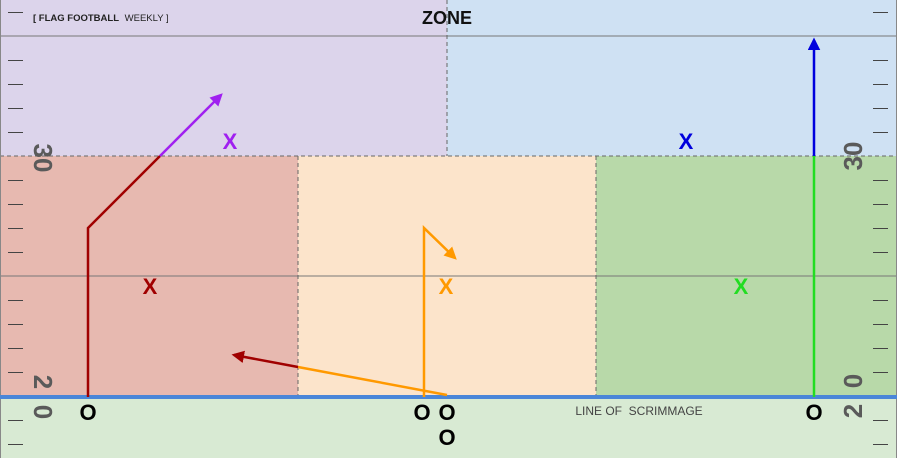  I want to click on defender-deep-right: X, so click(686, 141).